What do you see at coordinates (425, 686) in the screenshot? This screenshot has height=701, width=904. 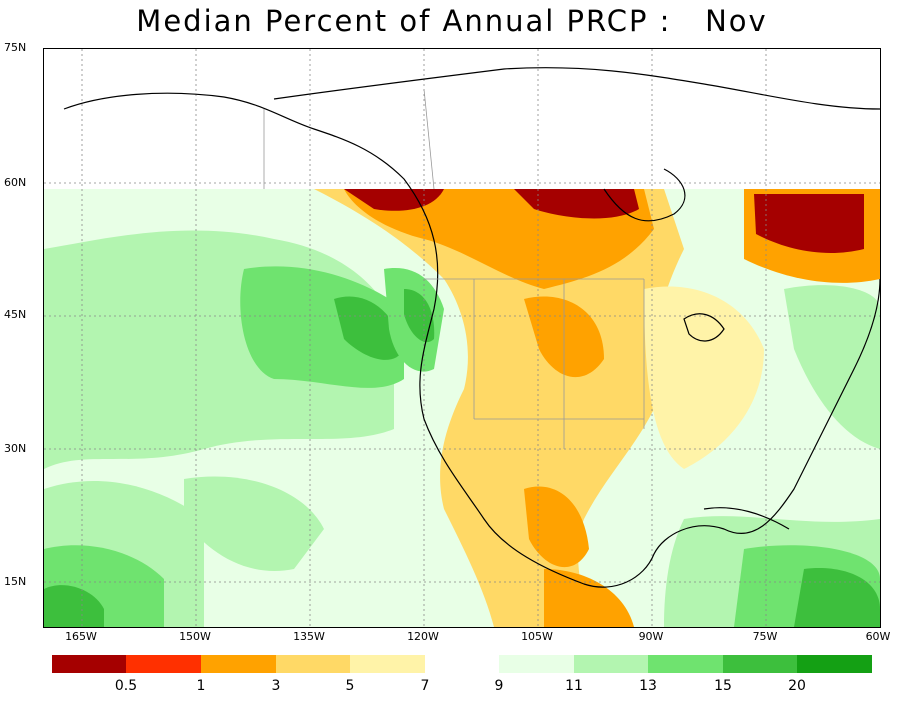 I see `colorbar-label-7: 7` at bounding box center [425, 686].